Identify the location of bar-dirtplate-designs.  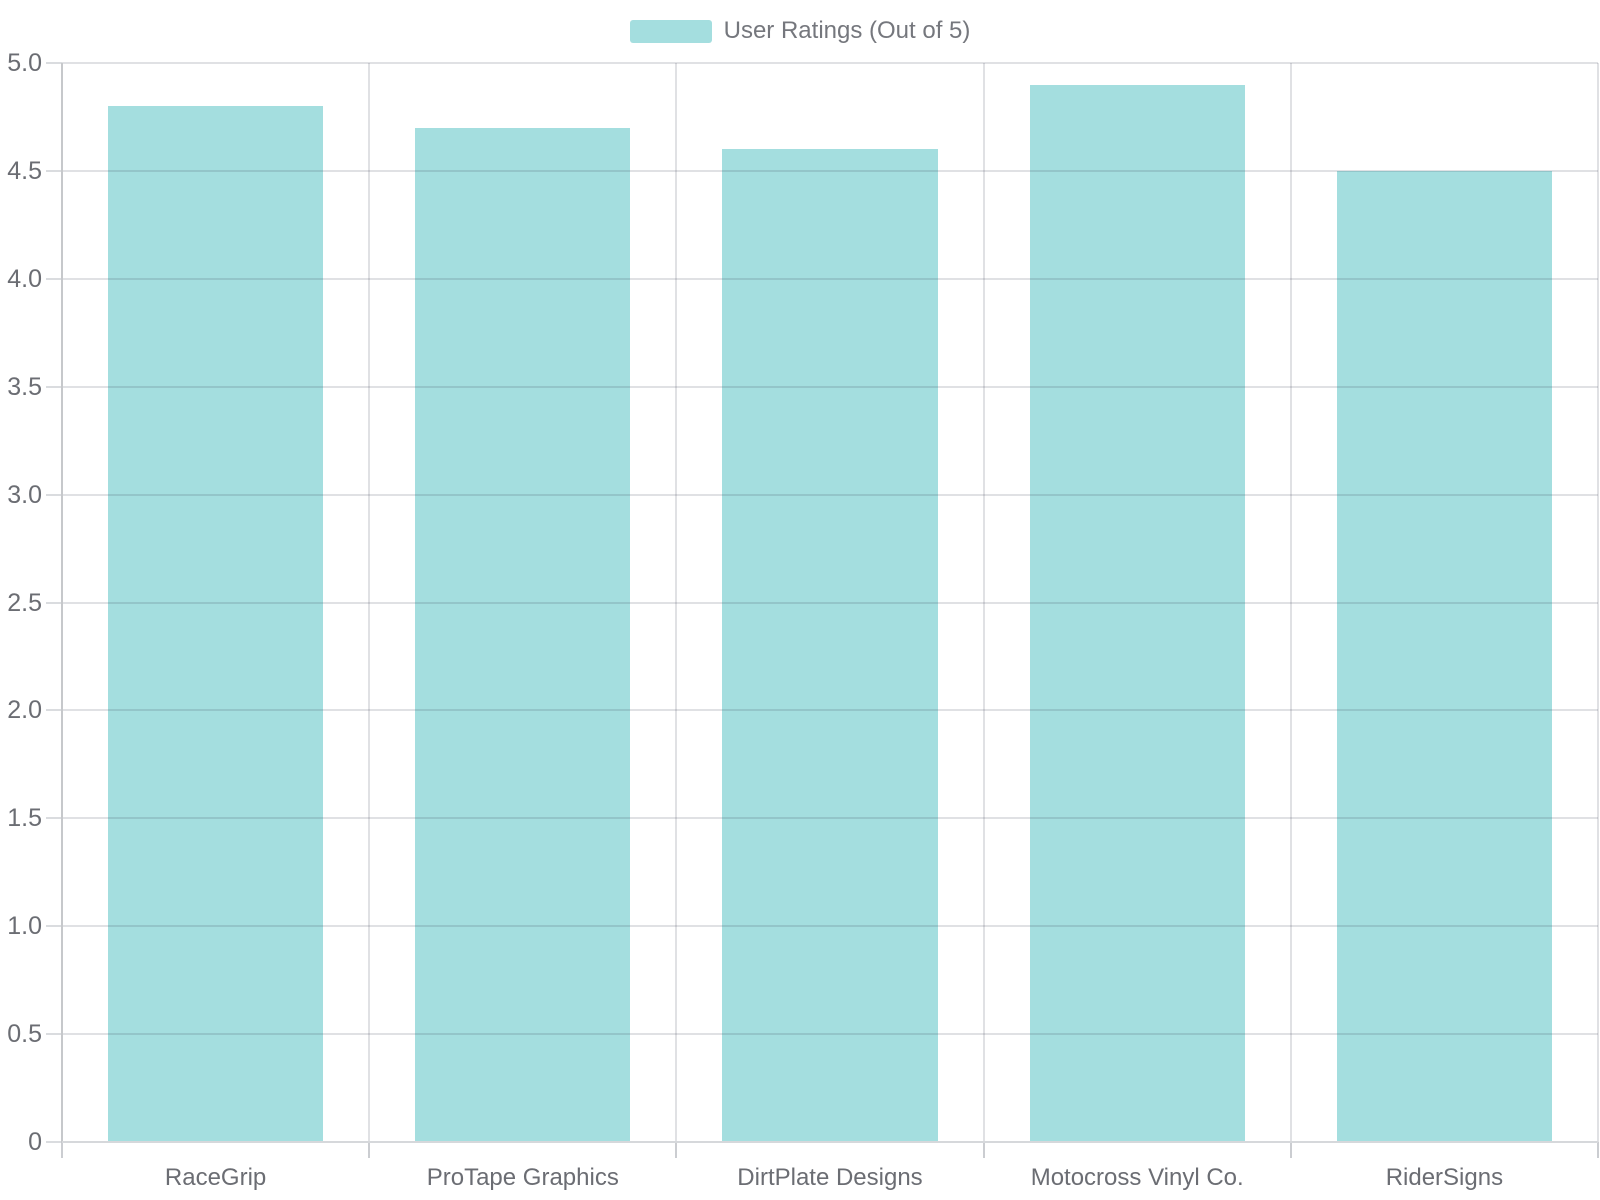
(830, 645).